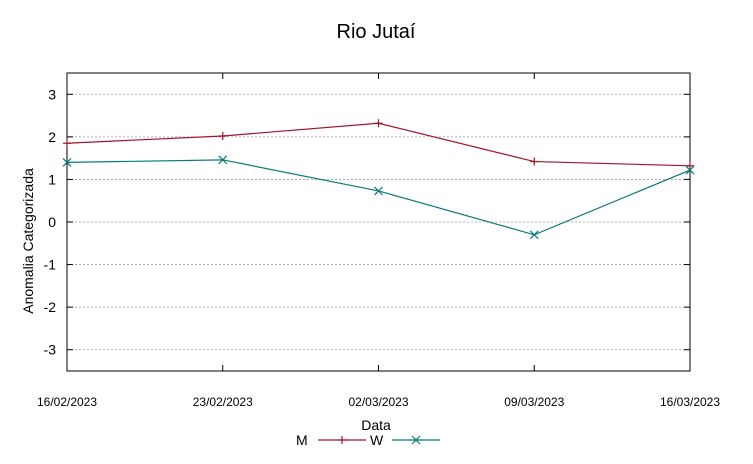 Image resolution: width=753 pixels, height=464 pixels. What do you see at coordinates (50, 350) in the screenshot?
I see `y-tick-label: -3` at bounding box center [50, 350].